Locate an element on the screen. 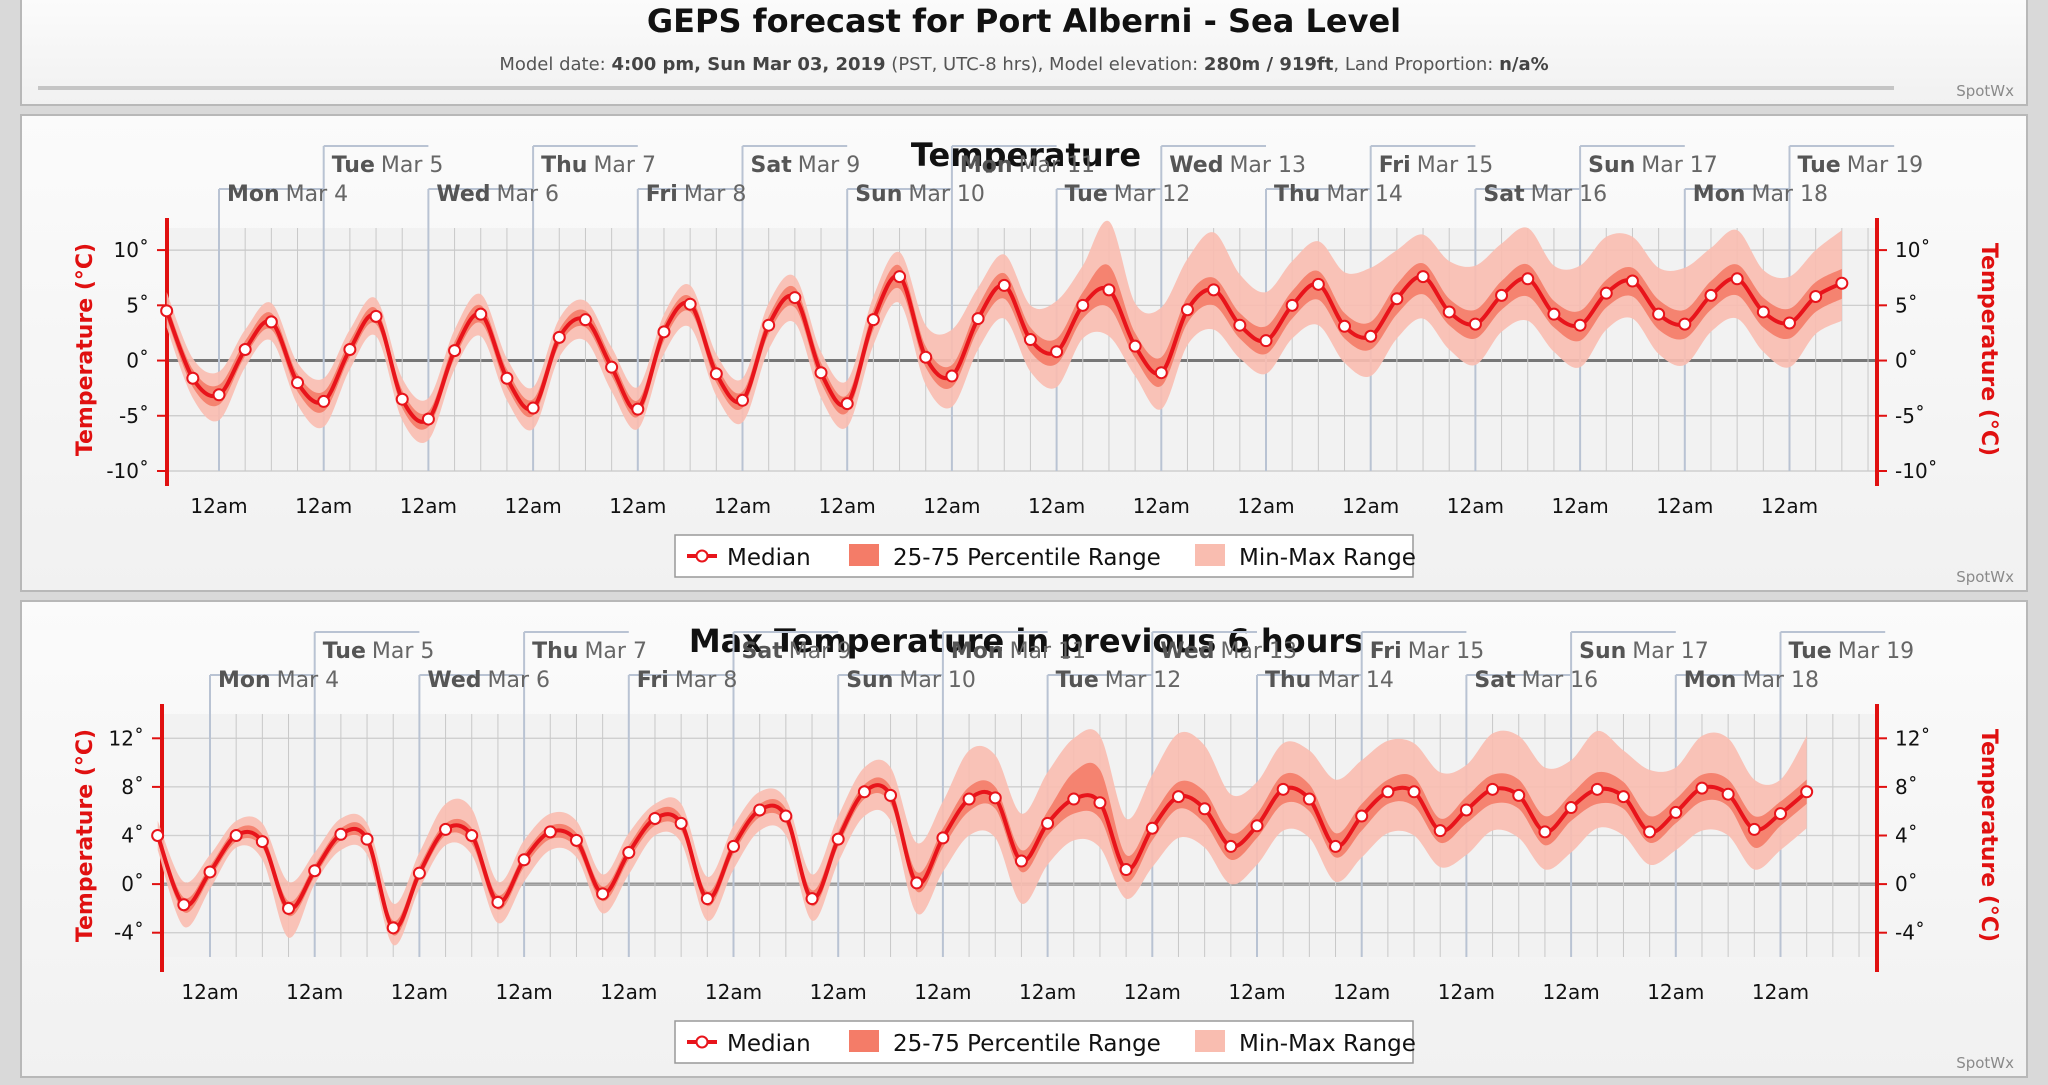 The height and width of the screenshot is (1085, 2048). y-tick-label: -4˚ is located at coordinates (1910, 933).